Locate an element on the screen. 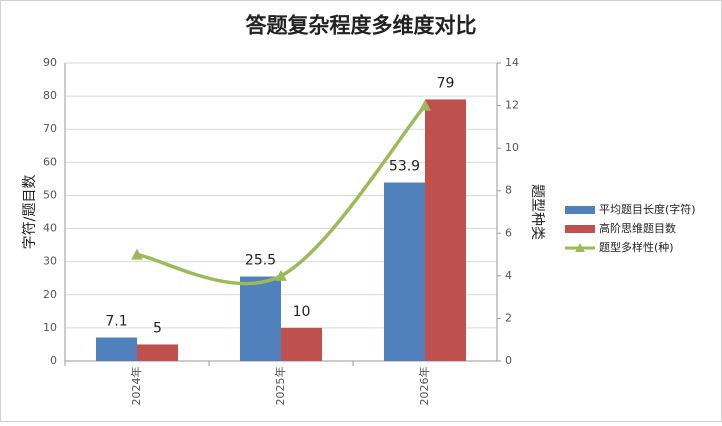 The image size is (722, 426). legend-label: 平均题目长度(字符) is located at coordinates (647, 209).